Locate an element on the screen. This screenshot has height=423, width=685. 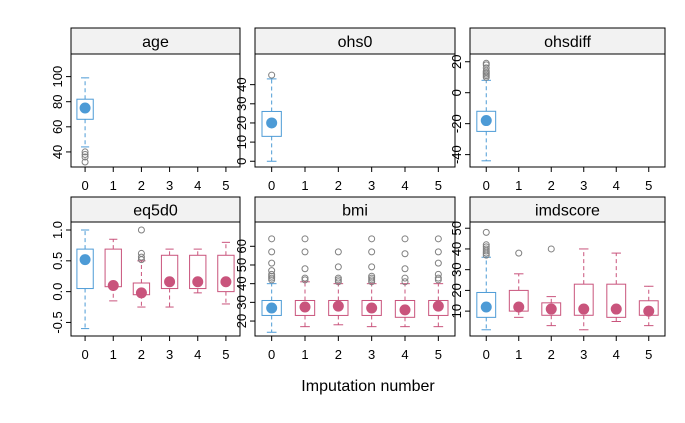
panel-bmi: bmi 20 30 40 50 60 0 1 2 3 4 5 is located at coordinates (345, 279).